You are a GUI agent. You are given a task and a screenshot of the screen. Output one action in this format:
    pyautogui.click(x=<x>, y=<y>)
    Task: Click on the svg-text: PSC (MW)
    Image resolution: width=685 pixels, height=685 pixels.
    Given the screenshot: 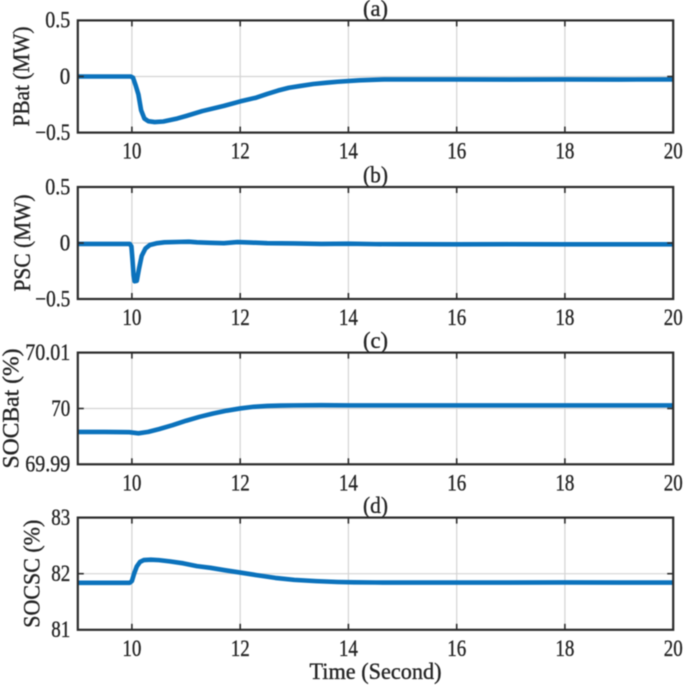 What is the action you would take?
    pyautogui.click(x=22, y=243)
    